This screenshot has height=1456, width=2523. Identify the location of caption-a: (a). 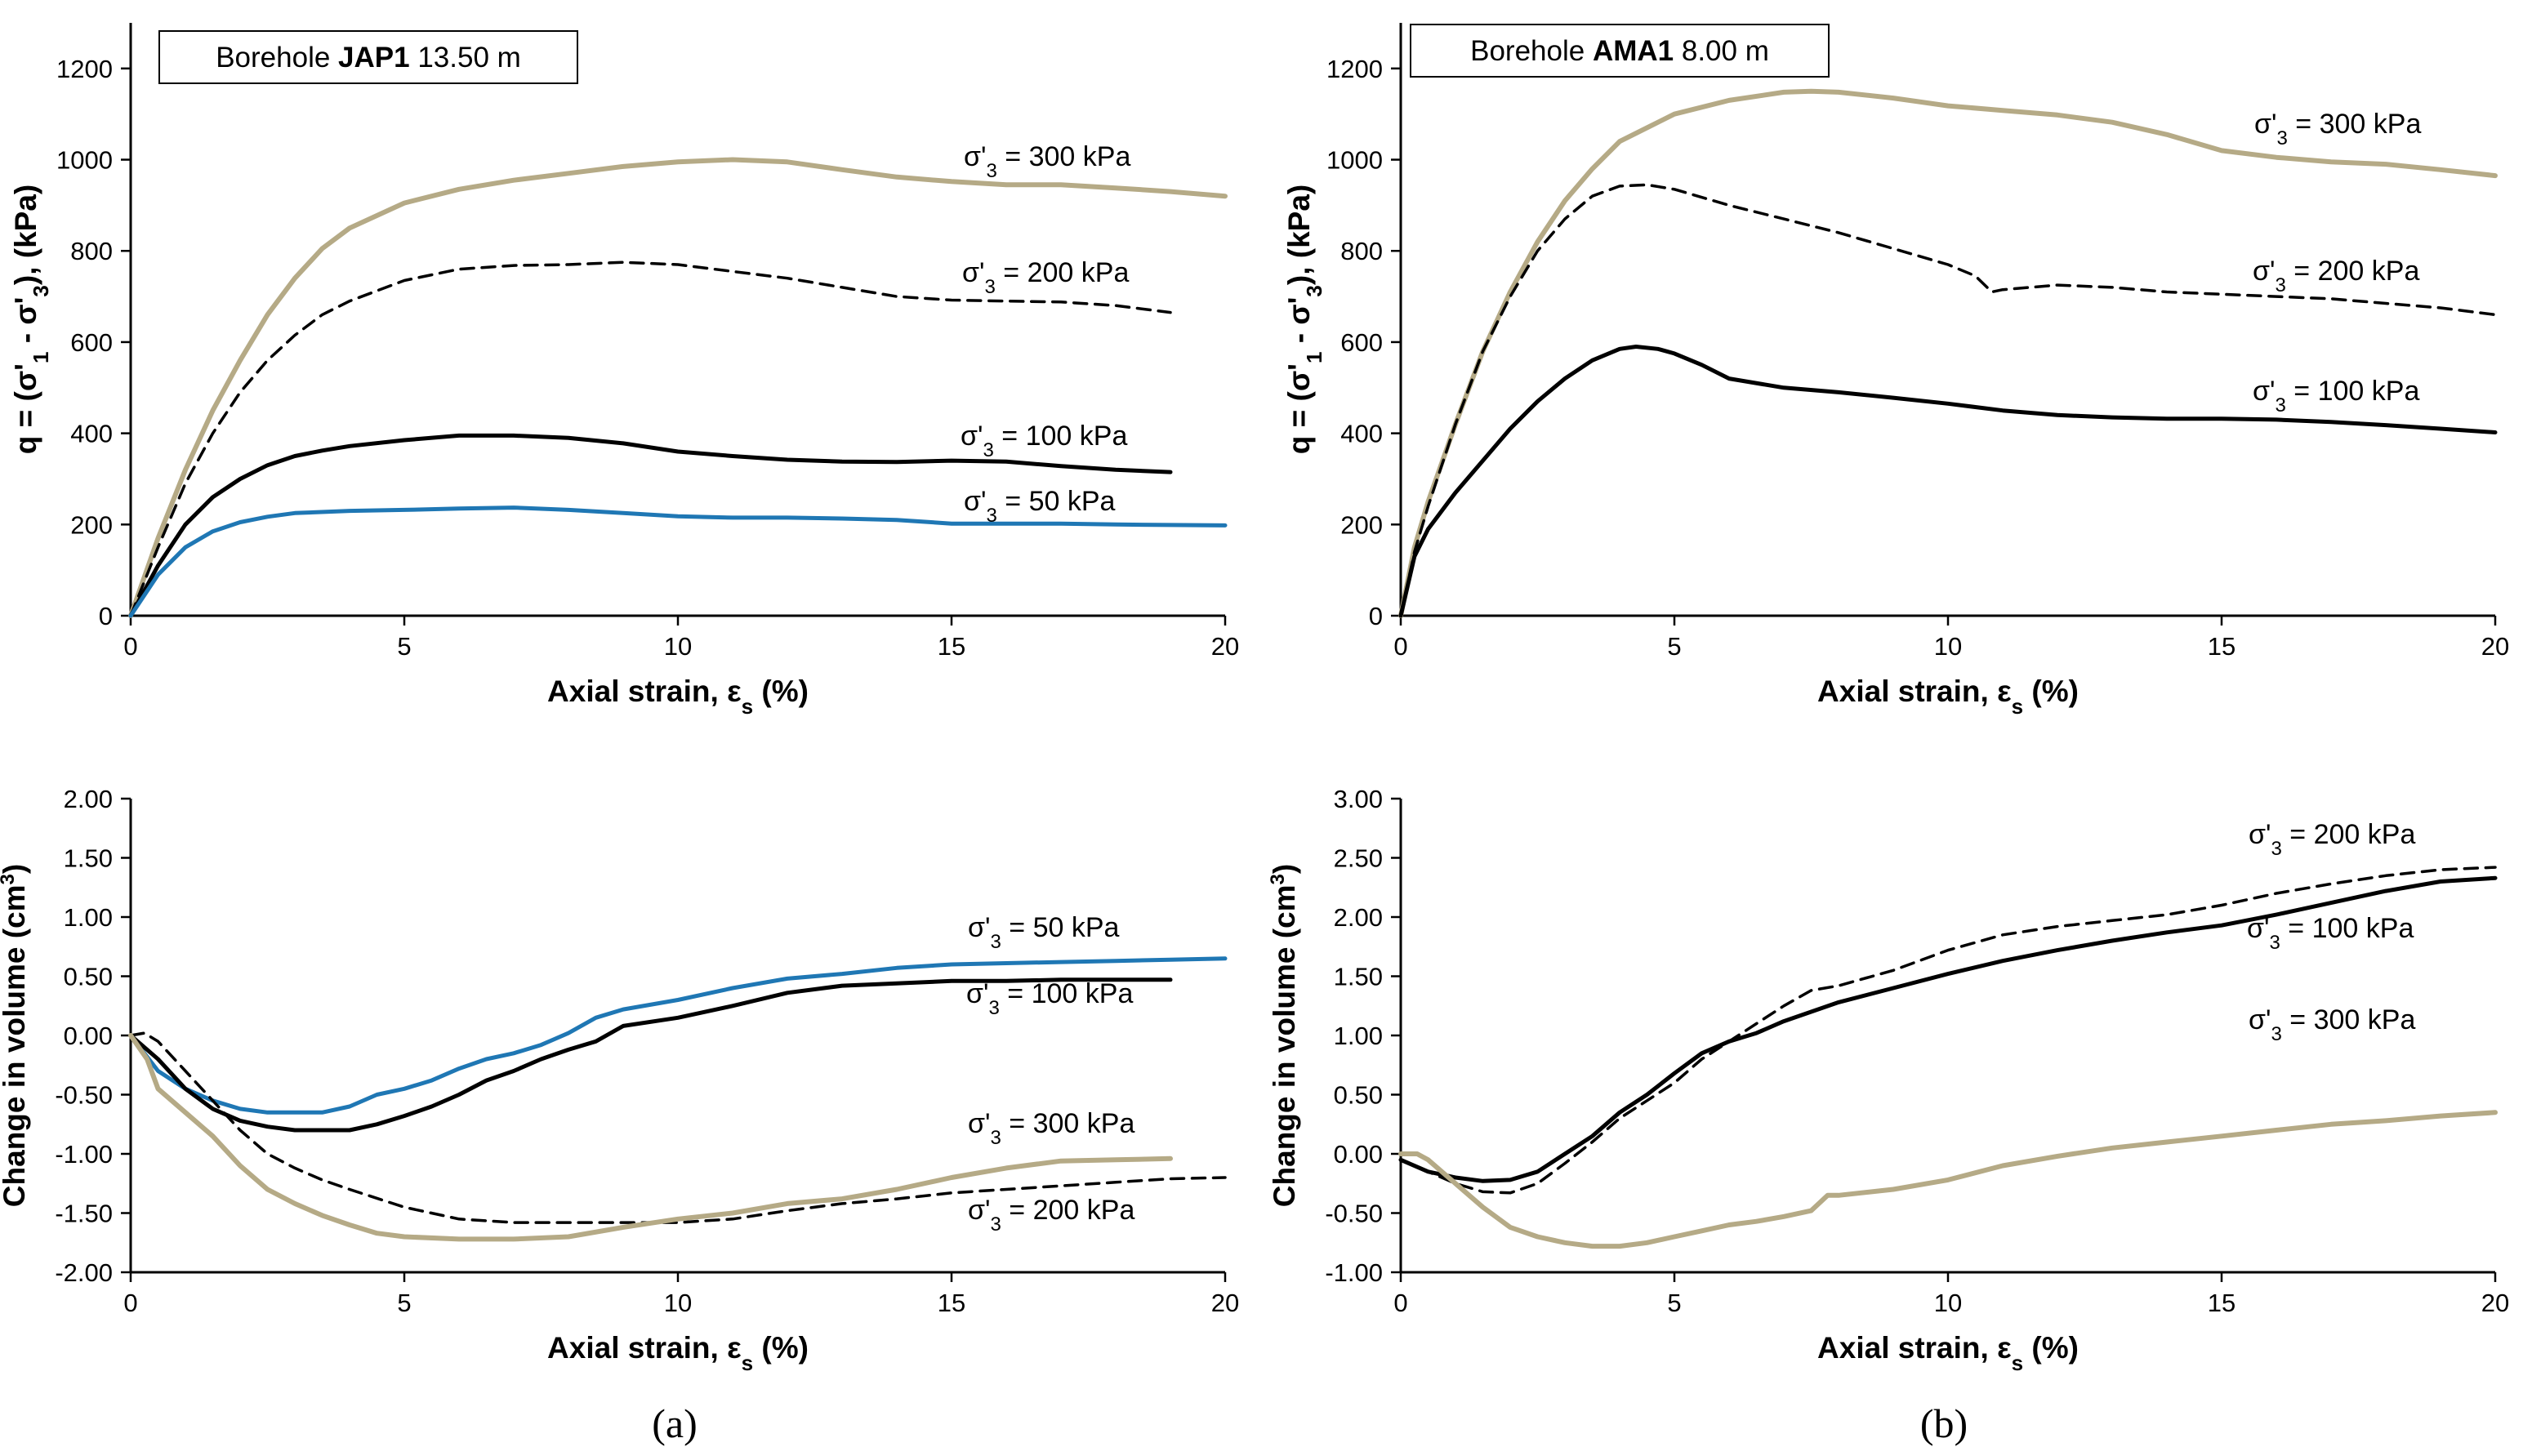
(675, 1423).